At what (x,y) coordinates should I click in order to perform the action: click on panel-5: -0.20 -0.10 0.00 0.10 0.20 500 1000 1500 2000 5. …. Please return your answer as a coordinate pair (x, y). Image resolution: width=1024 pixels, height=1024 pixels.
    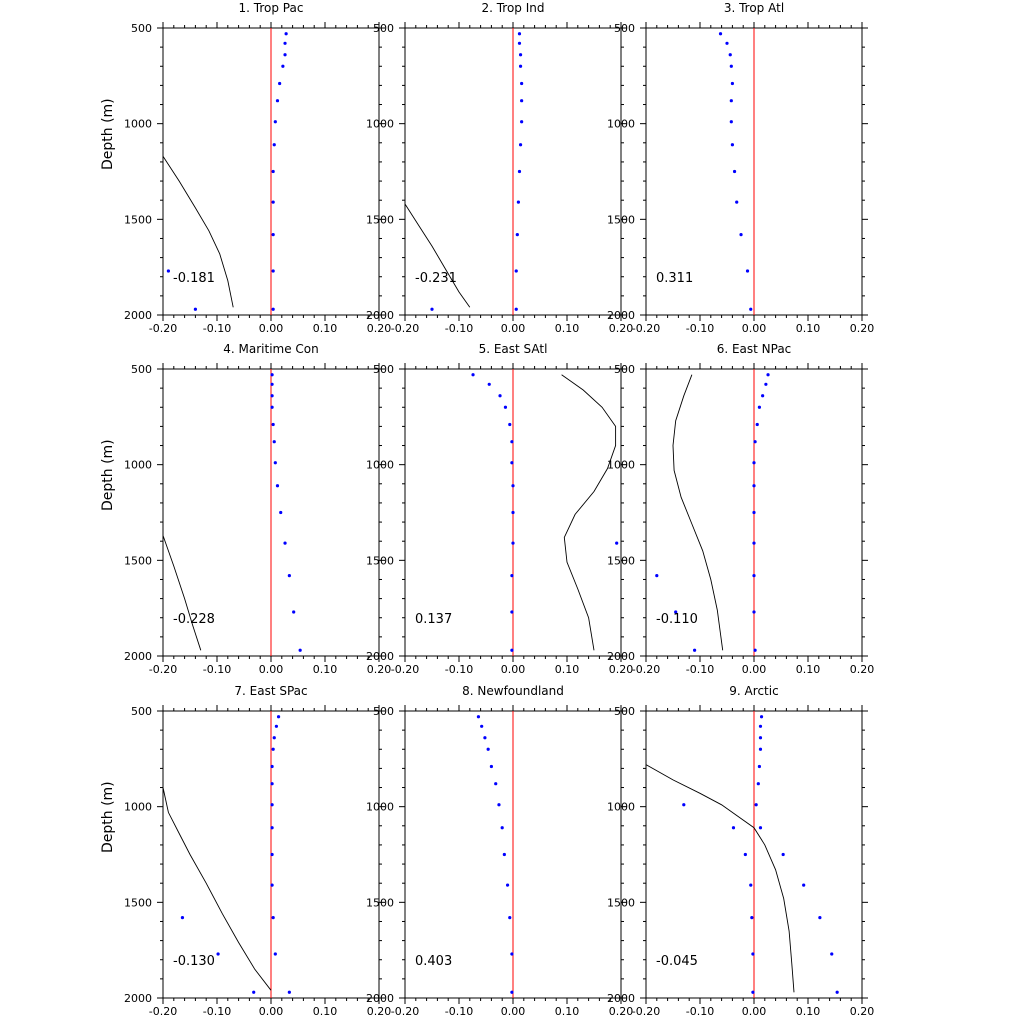
    Looking at the image, I should click on (499, 509).